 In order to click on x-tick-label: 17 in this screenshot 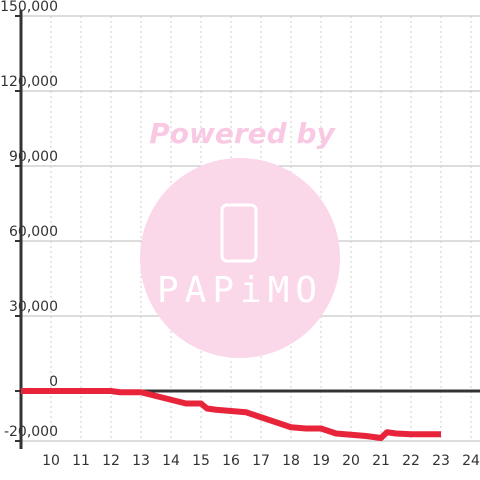, I will do `click(261, 461)`.